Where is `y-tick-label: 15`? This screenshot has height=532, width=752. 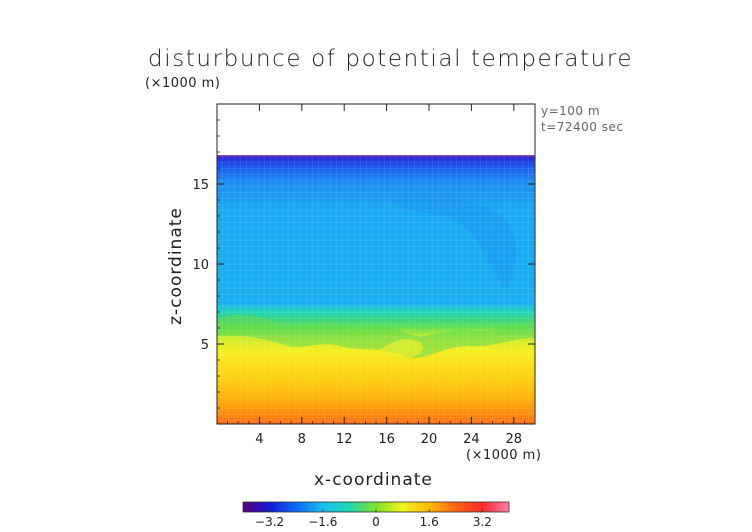
y-tick-label: 15 is located at coordinates (200, 185).